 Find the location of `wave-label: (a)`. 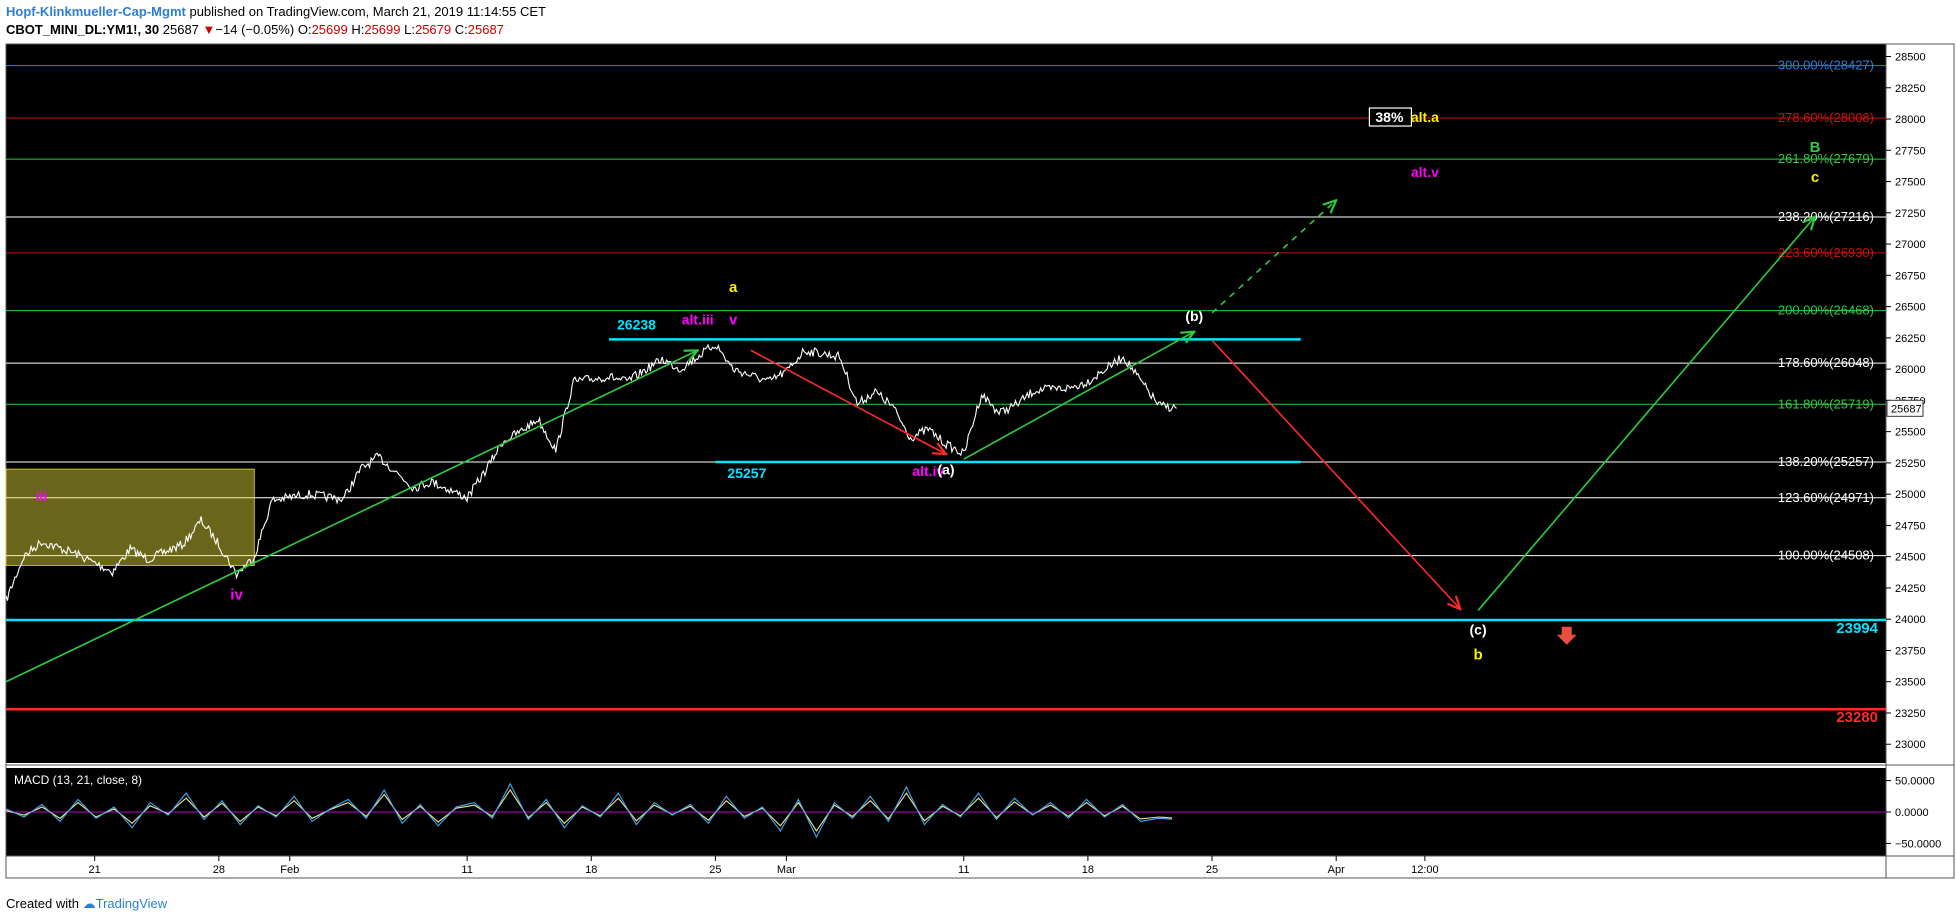

wave-label: (a) is located at coordinates (945, 470).